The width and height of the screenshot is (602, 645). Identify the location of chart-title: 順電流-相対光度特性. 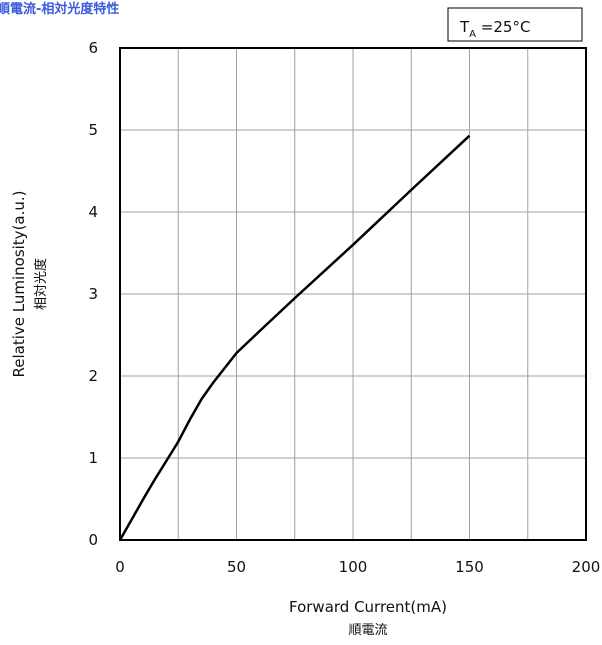
(60, 9).